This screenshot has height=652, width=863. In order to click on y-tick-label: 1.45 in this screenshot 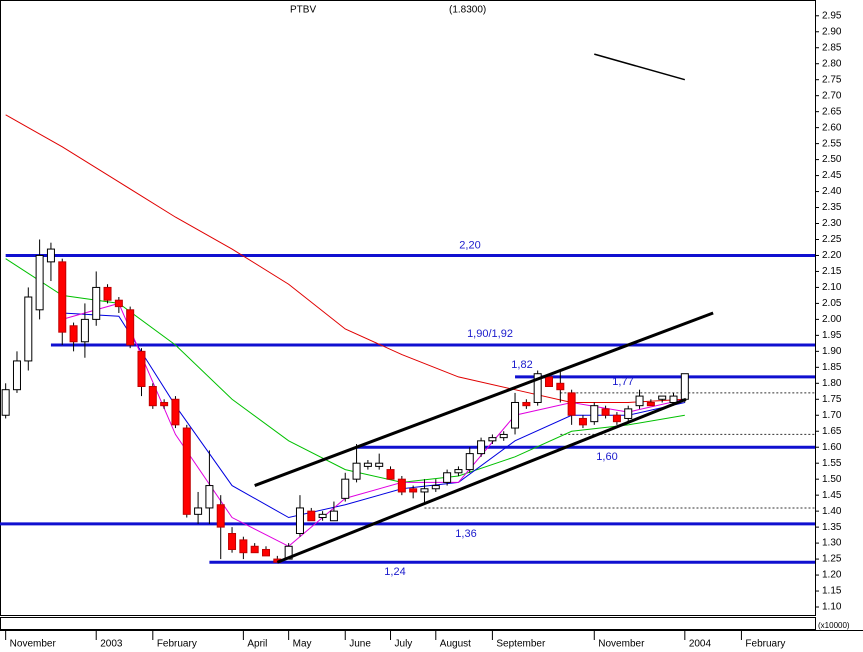, I will do `click(832, 495)`.